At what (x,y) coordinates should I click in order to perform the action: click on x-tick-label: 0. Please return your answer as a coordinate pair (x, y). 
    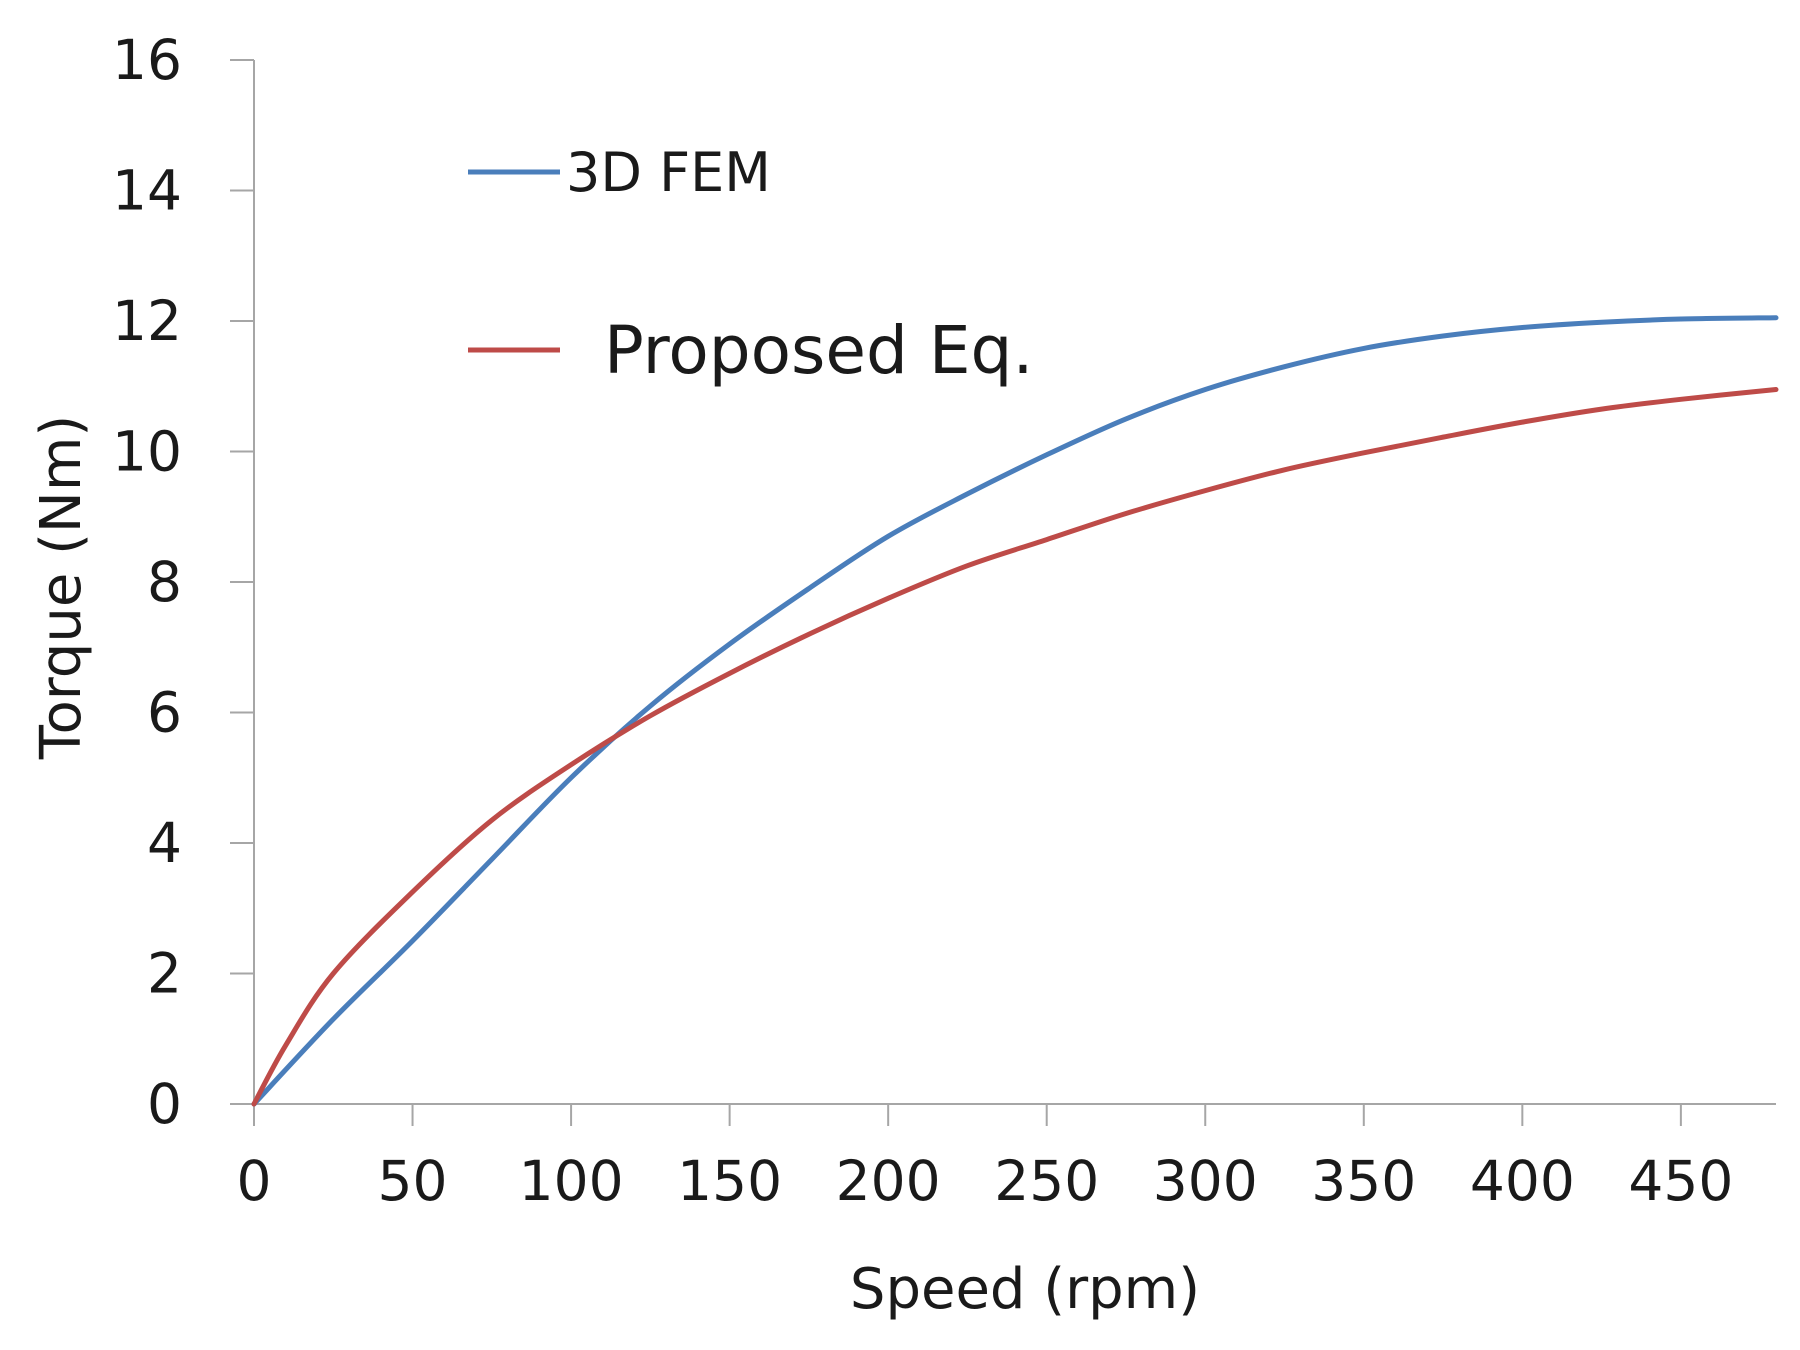
    Looking at the image, I should click on (254, 1181).